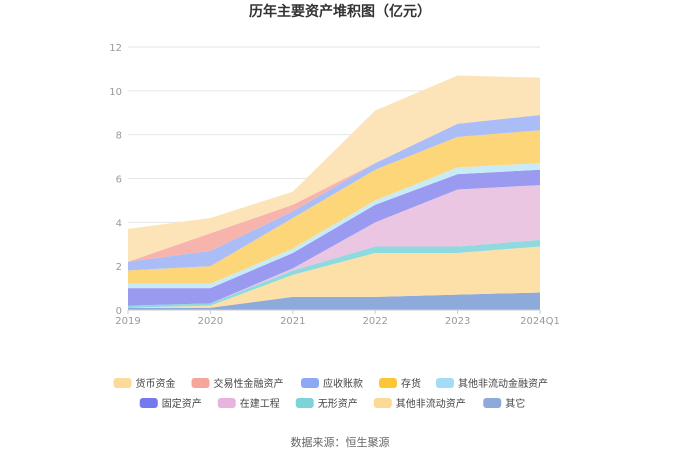 The image size is (680, 460). Describe the element at coordinates (515, 403) in the screenshot. I see `legend-label: 其它` at that location.